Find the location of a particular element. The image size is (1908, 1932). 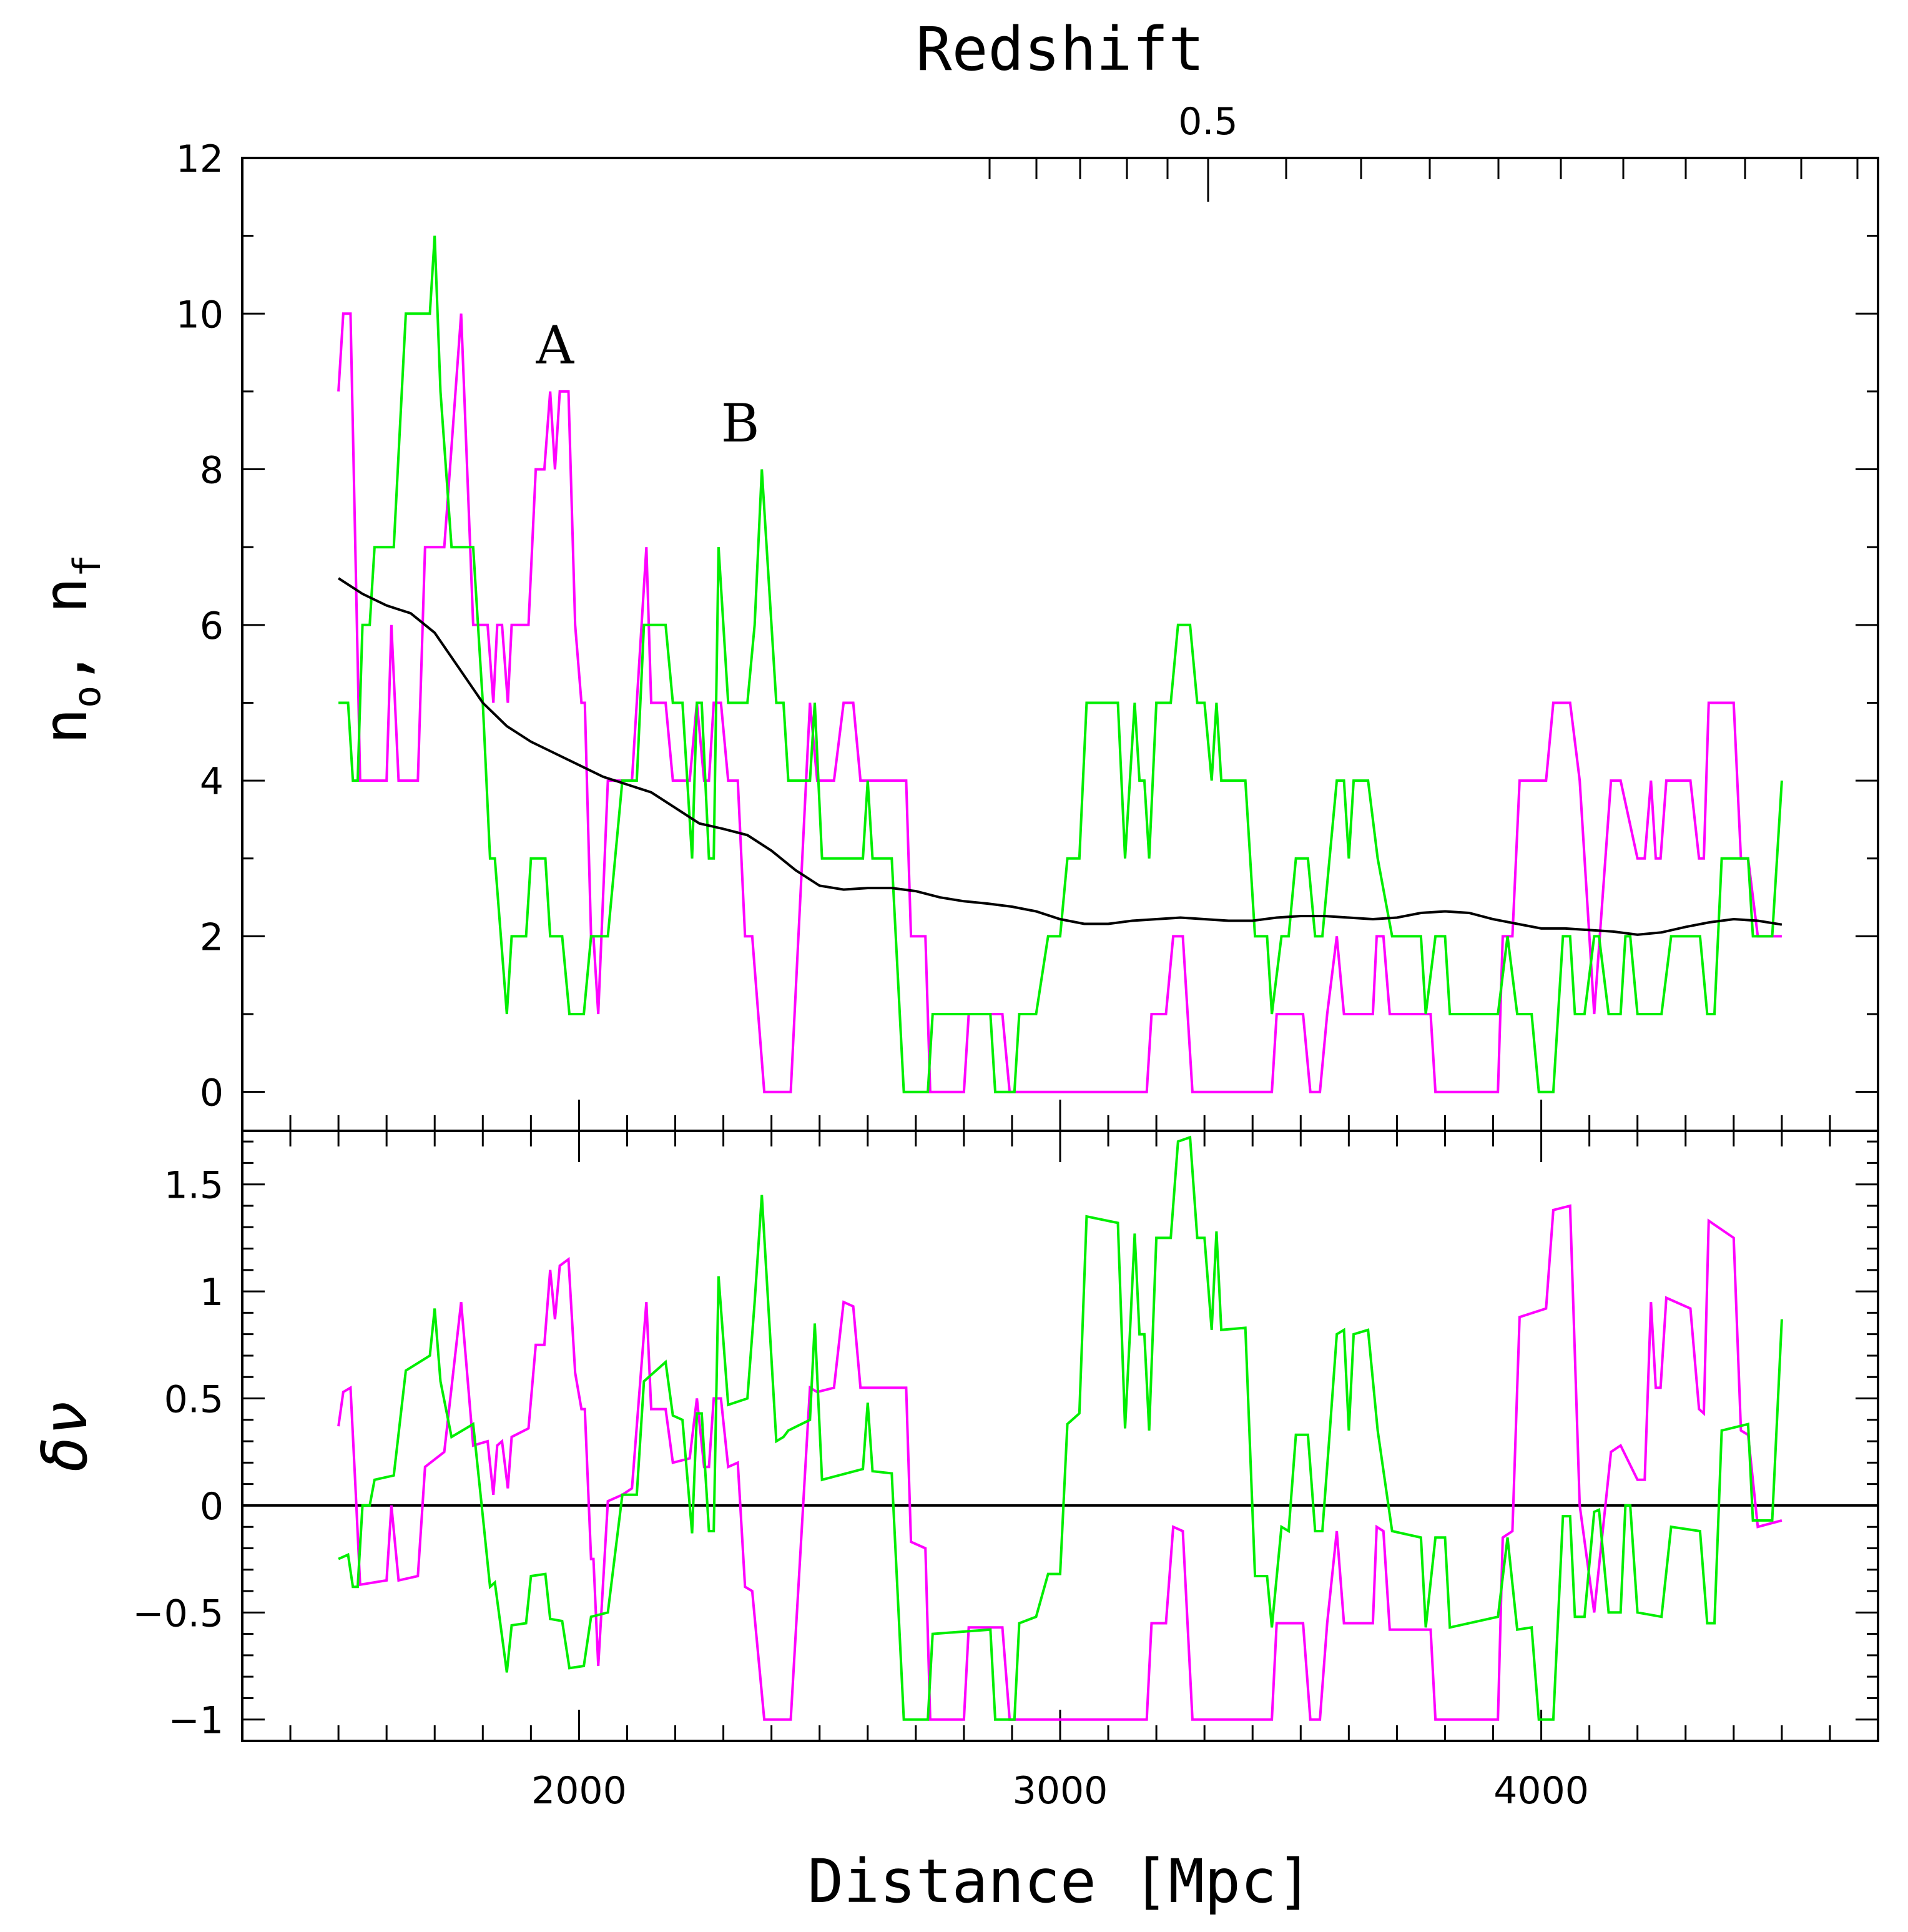

annotation-A: A is located at coordinates (555, 345).